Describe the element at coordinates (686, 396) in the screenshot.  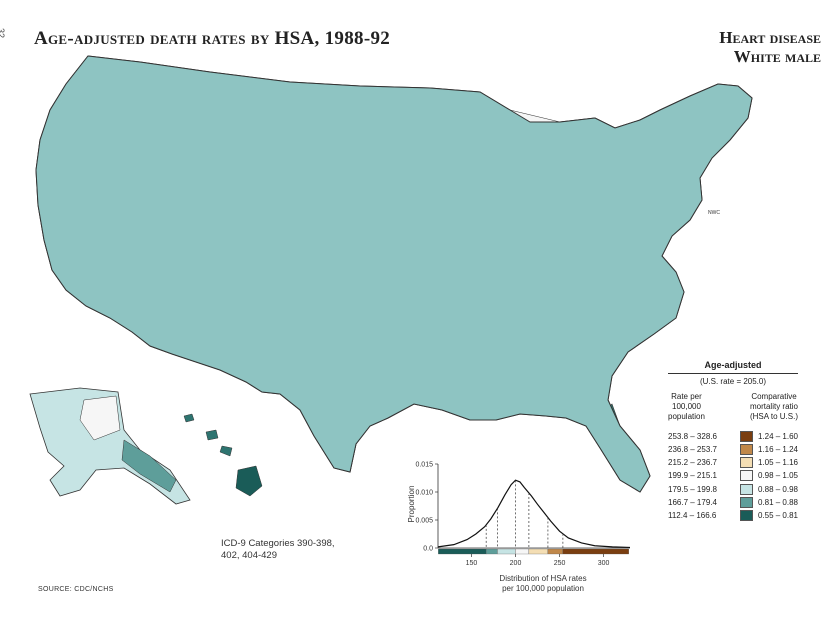
I see `legend-rate-header-line: Rate per` at that location.